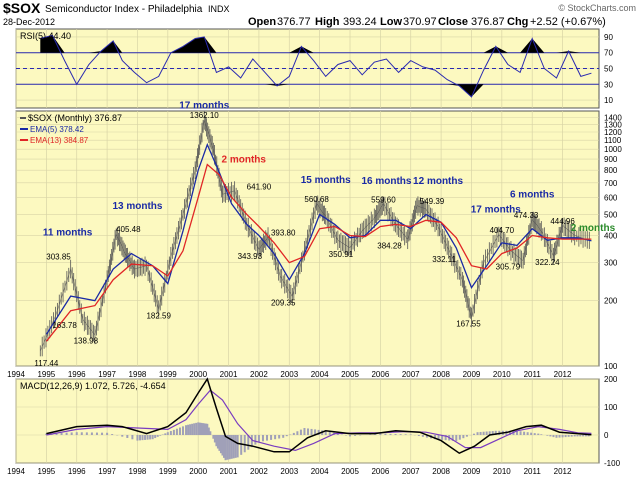 This screenshot has width=640, height=485. I want to click on price-x-tick-label: 2006, so click(380, 374).